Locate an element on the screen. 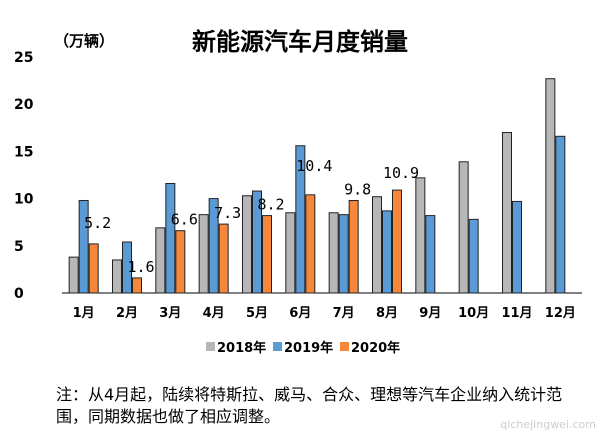 The height and width of the screenshot is (446, 600). legend-label: 2020年 is located at coordinates (375, 348).